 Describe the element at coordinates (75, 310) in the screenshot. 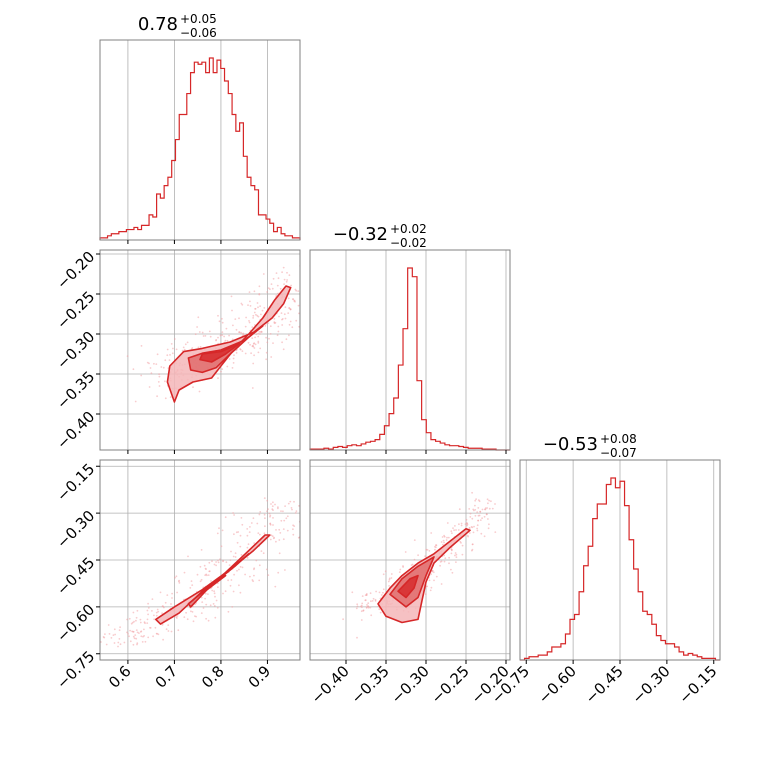

I see `y-tick-label: −0.25` at that location.